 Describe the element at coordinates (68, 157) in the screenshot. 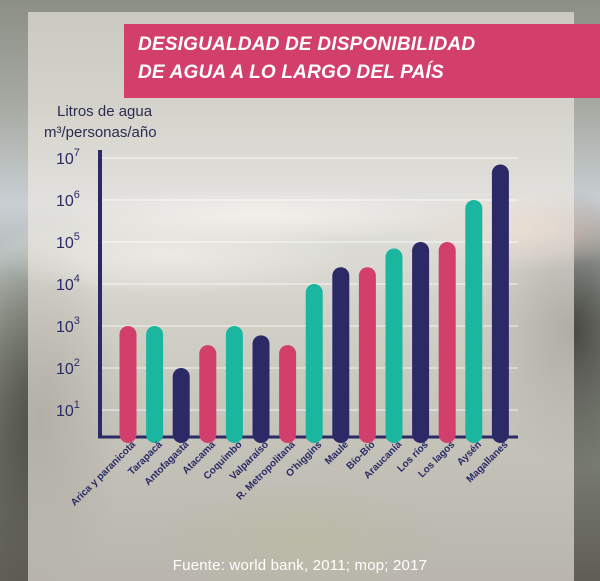

I see `y-tick-label: 10⁷` at that location.